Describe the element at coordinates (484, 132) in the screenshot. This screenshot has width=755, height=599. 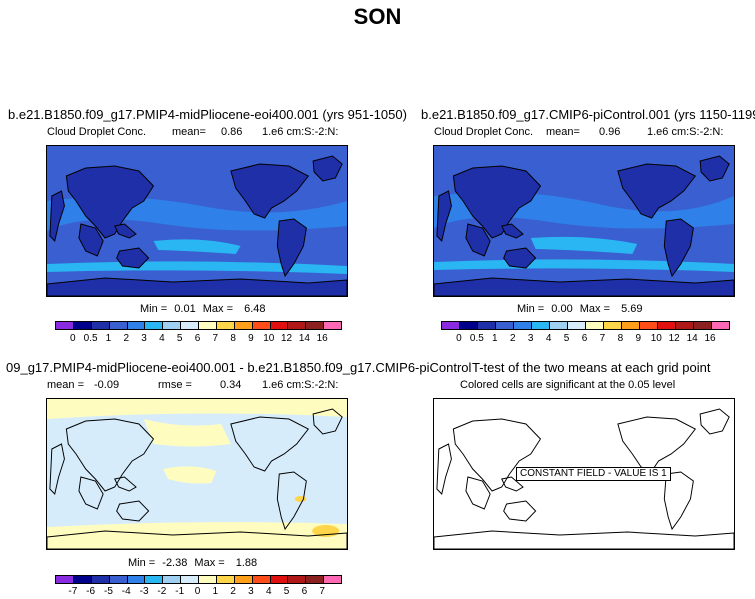
I see `top-right-variable-label: Cloud Droplet Conc.` at that location.